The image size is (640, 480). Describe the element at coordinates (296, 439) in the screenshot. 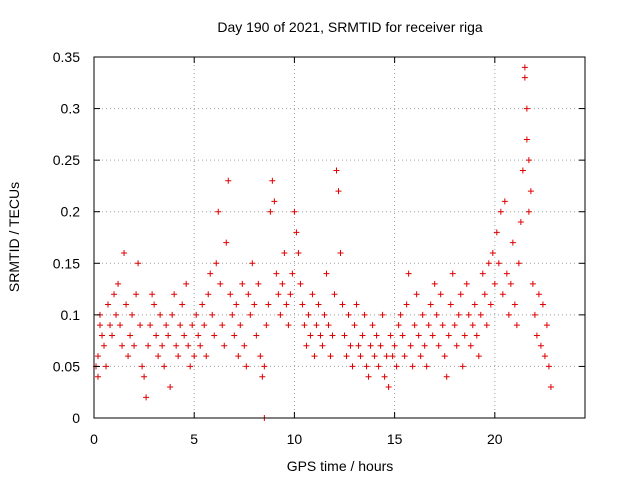

I see `x-tick-labels: 0 5 10 15 20` at that location.